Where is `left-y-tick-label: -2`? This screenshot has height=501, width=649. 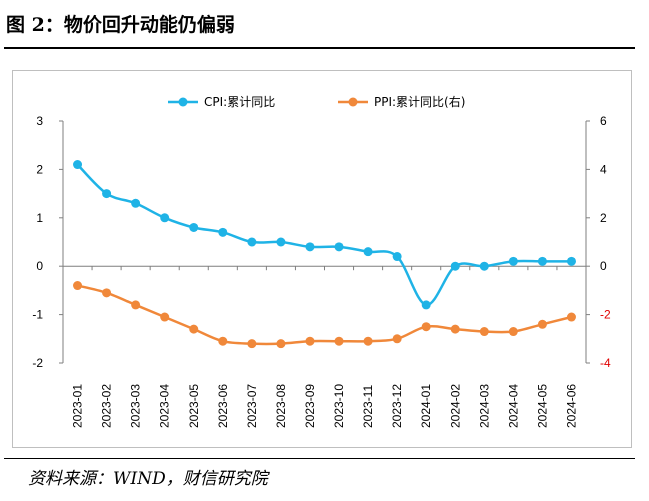 left-y-tick-label: -2 is located at coordinates (37, 363).